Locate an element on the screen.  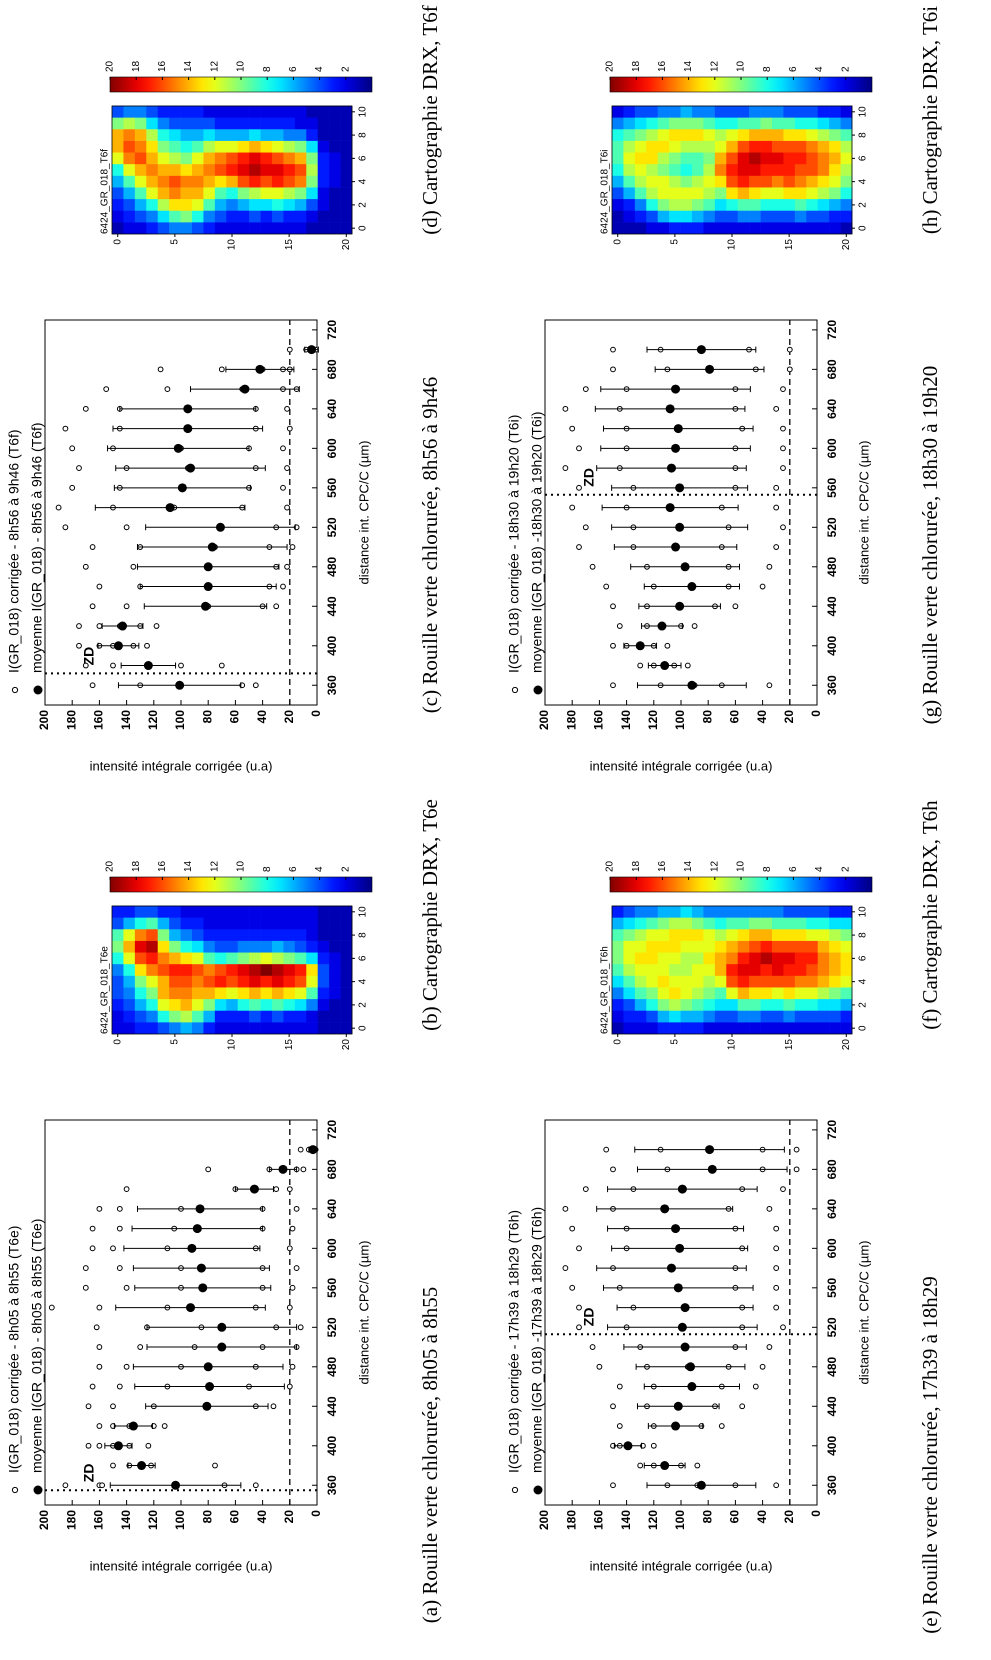
y-tick-label: 180 is located at coordinates (71, 720).